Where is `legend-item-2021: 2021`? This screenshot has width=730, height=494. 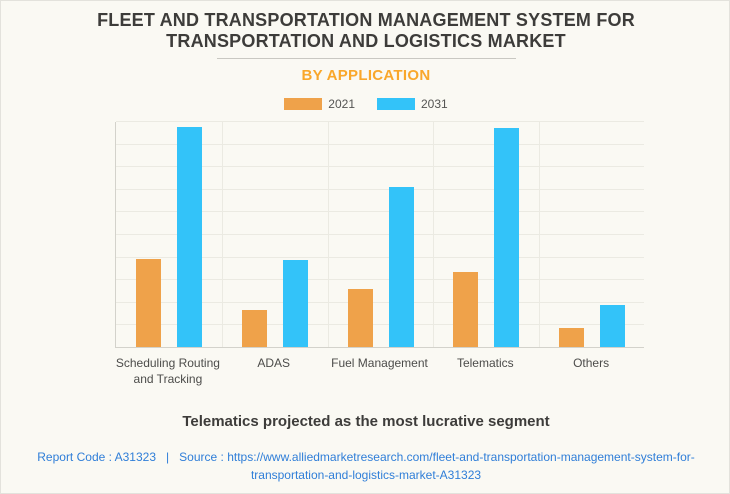
legend-item-2021: 2021 is located at coordinates (319, 104).